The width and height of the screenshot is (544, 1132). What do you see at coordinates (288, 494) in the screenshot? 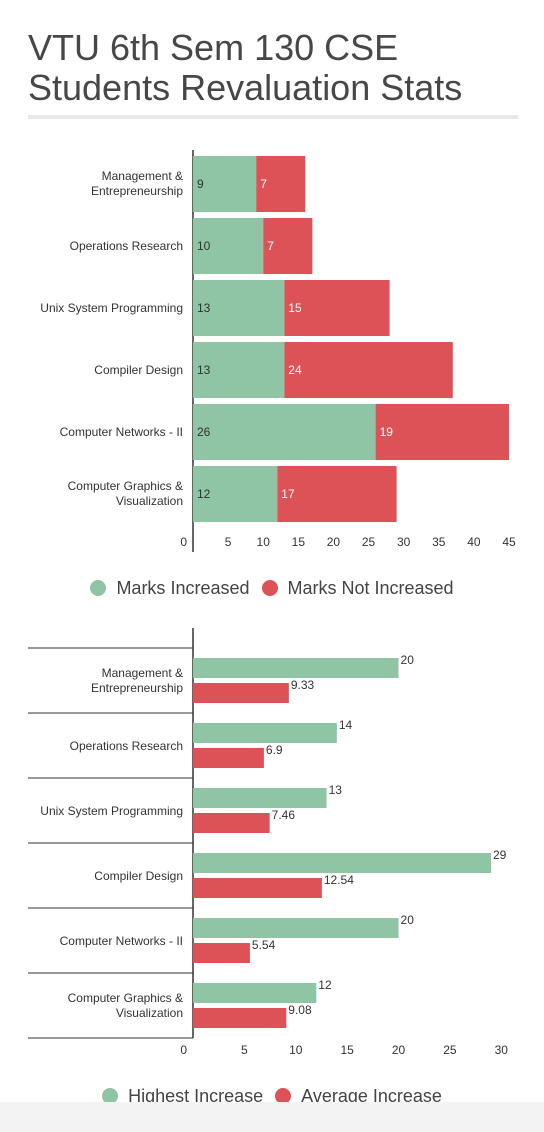
I see `data-label: 17` at bounding box center [288, 494].